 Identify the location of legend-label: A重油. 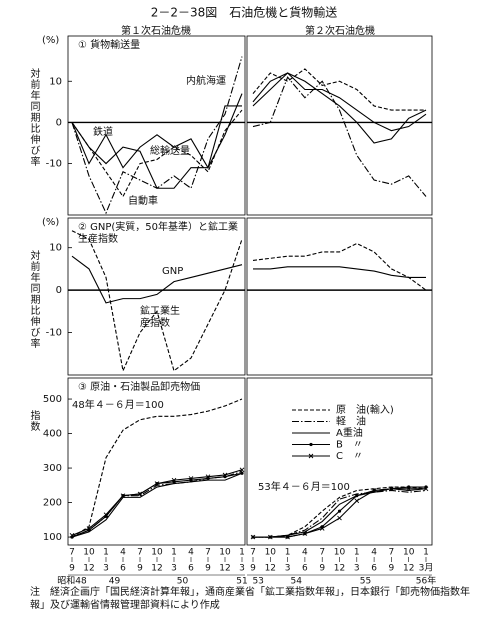
(349, 432).